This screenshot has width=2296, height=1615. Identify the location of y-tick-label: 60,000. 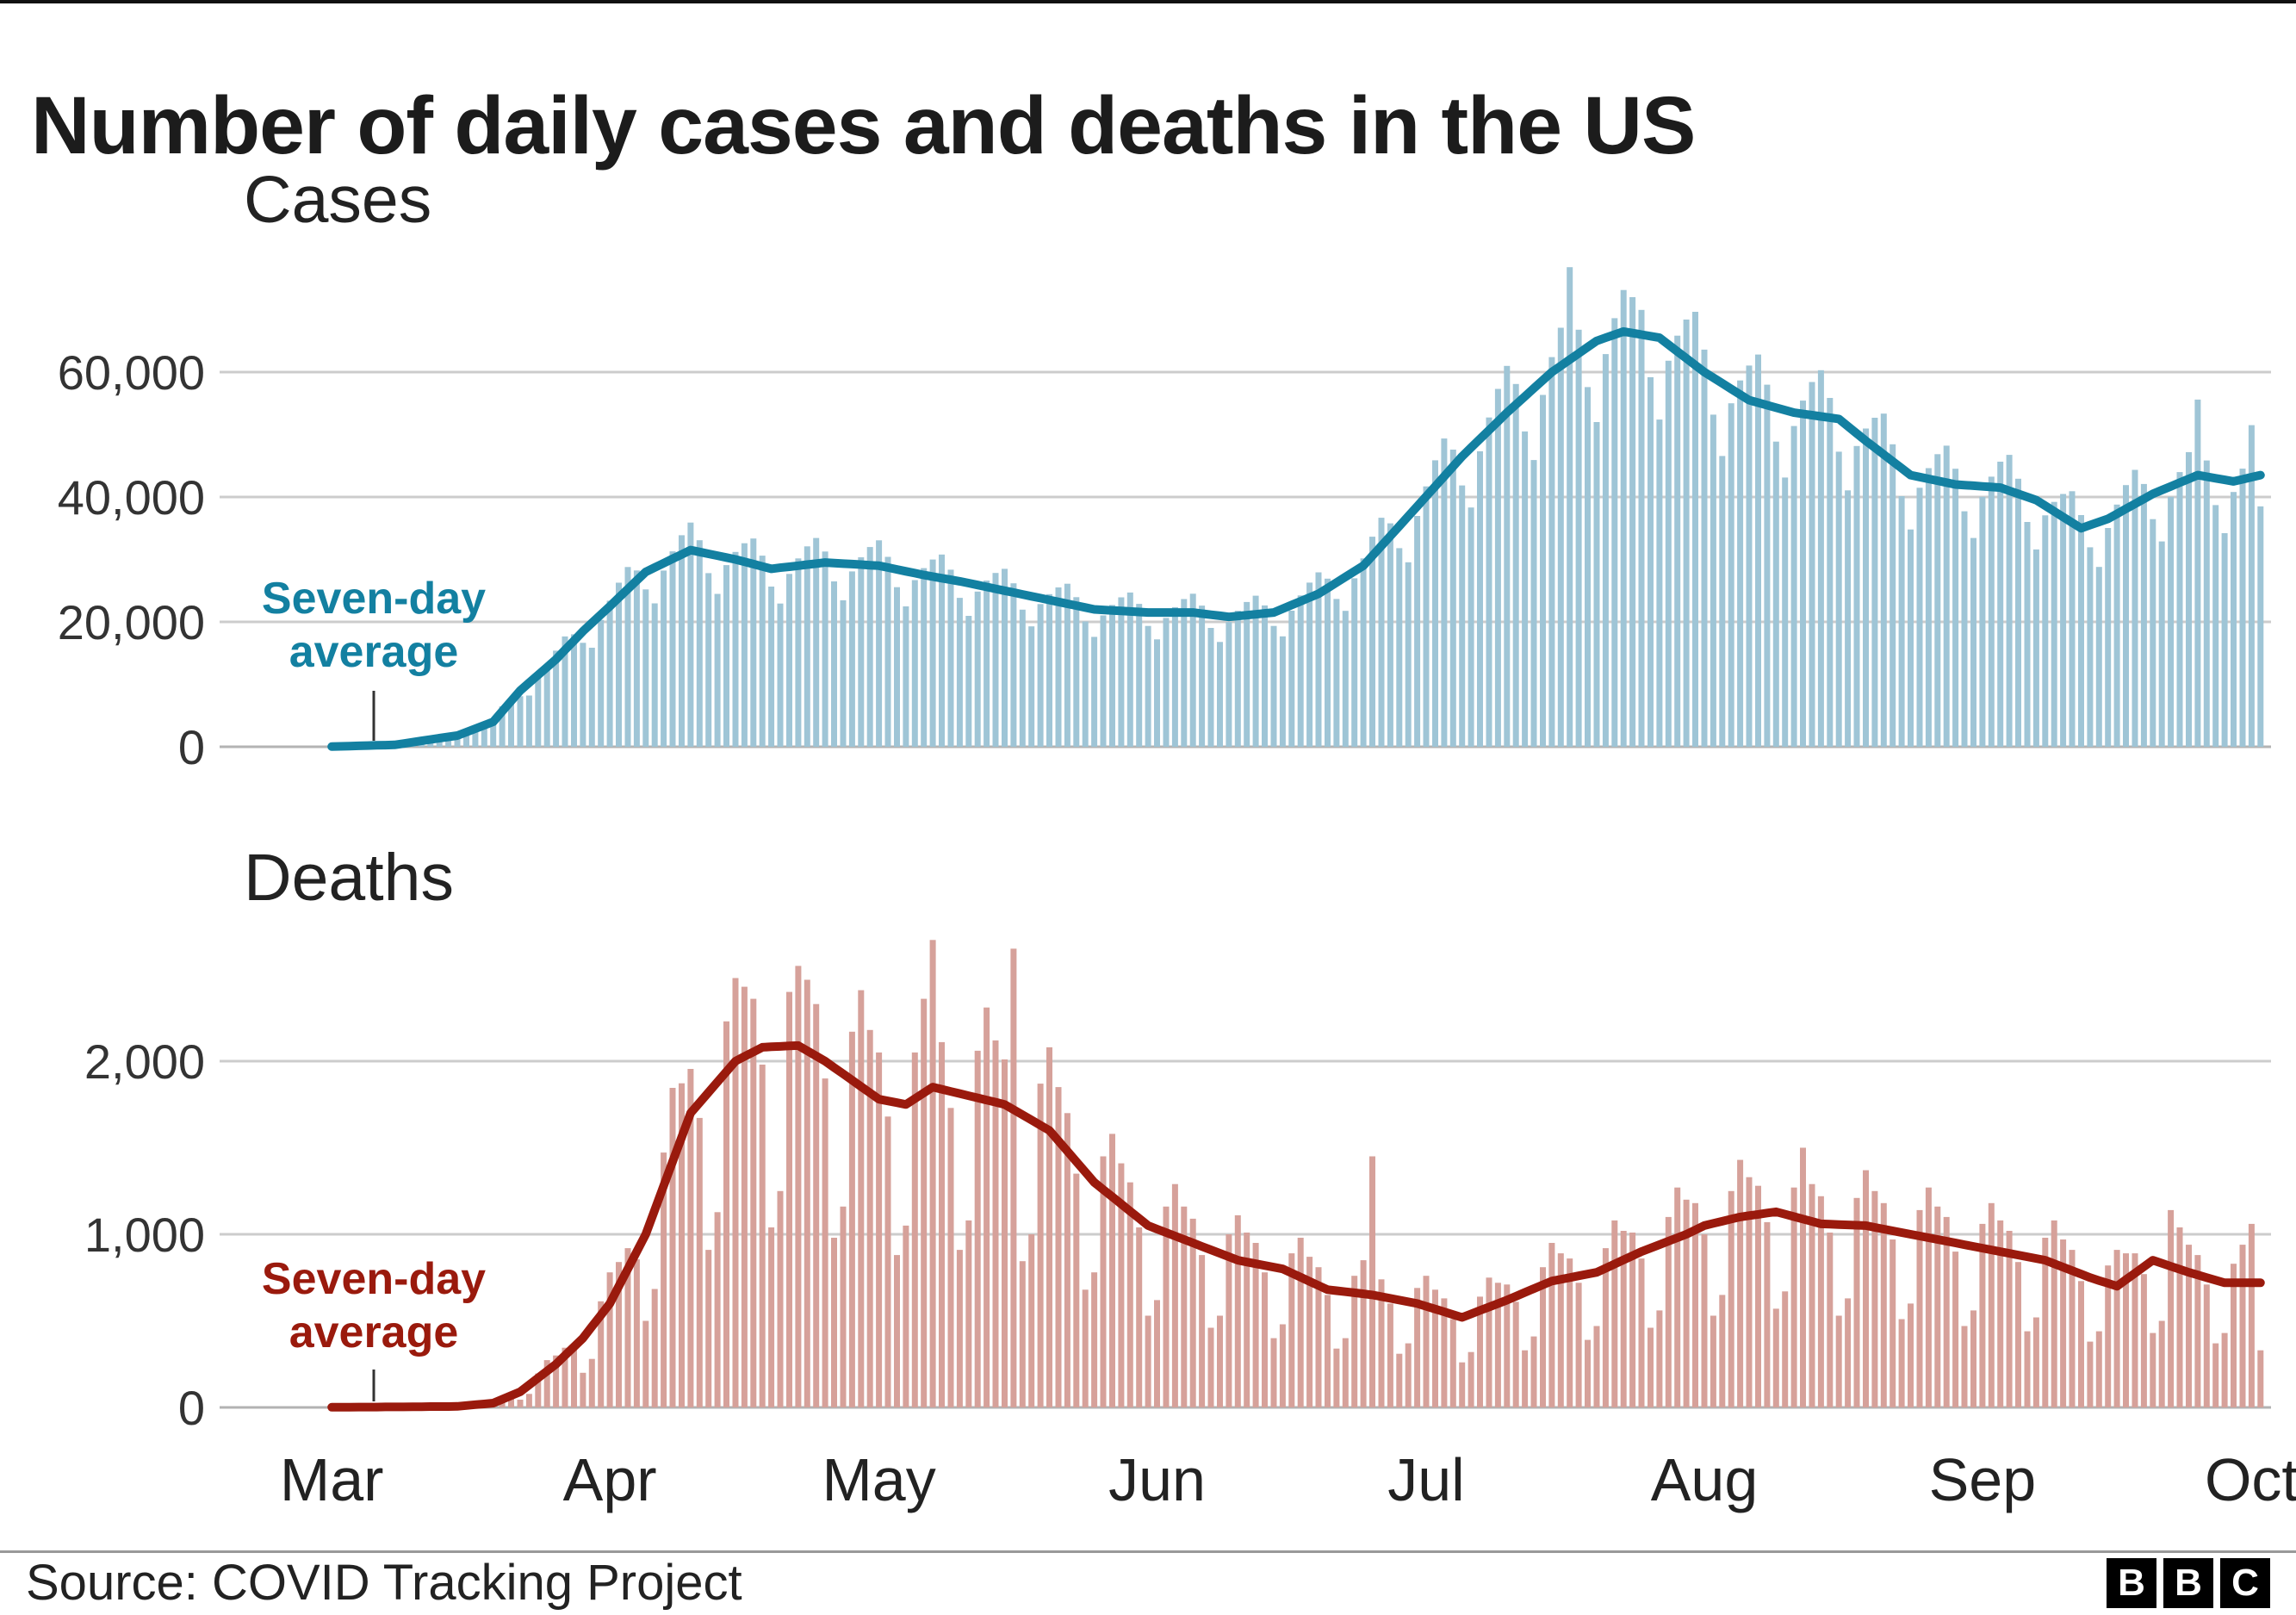
(131, 372).